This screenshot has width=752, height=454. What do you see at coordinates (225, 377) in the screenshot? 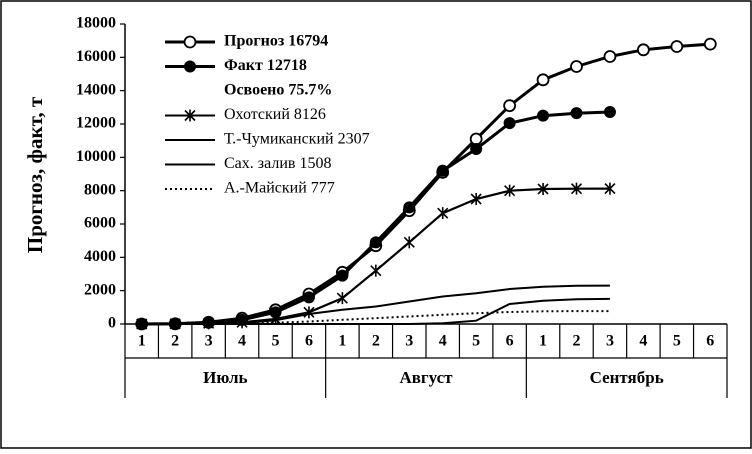
I see `month-label: Июль` at bounding box center [225, 377].